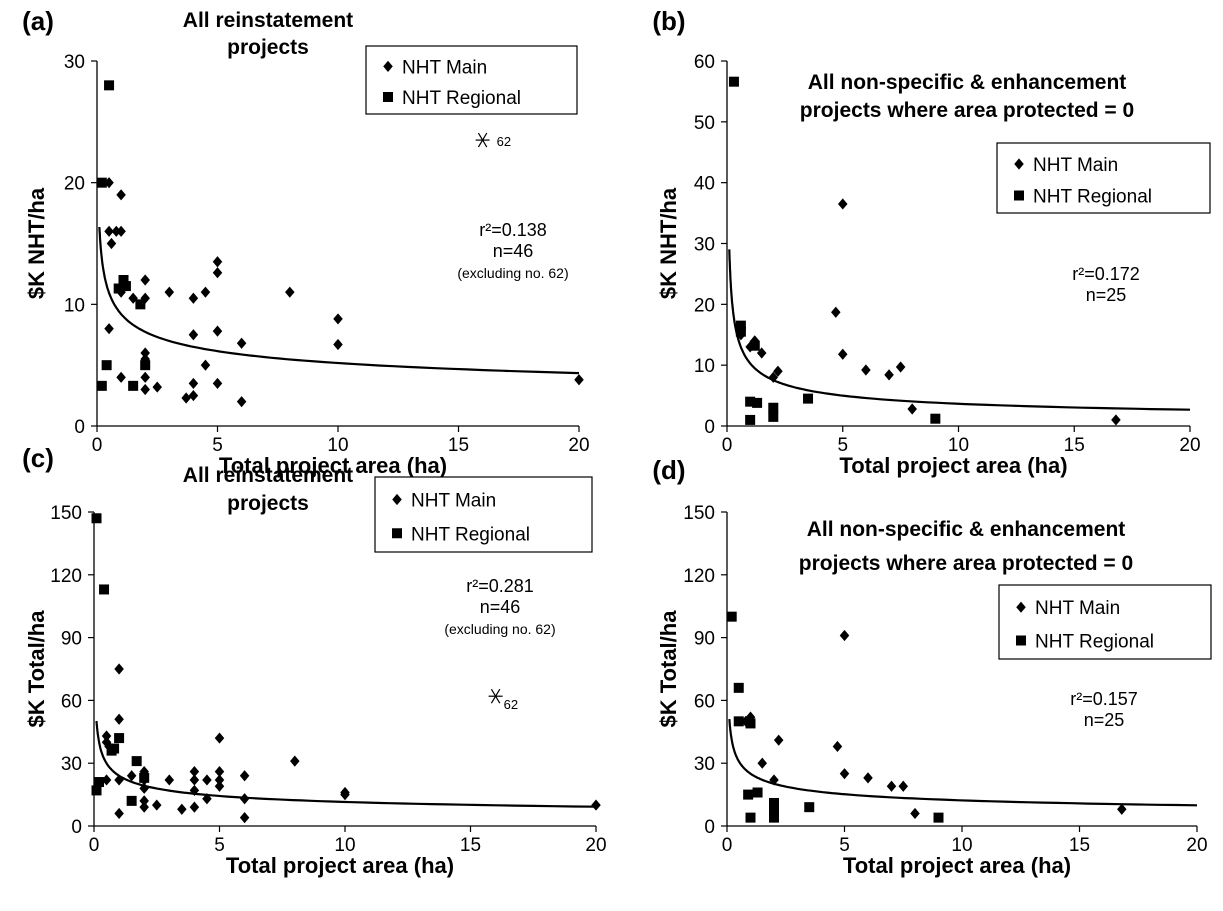  I want to click on y-axis-title: $K Total/ha, so click(36, 669).